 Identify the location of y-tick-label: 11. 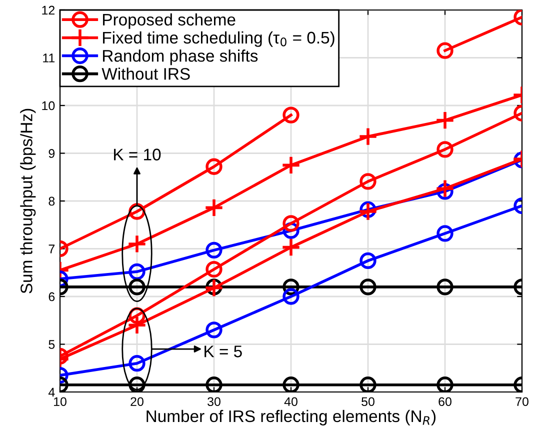
(49, 58).